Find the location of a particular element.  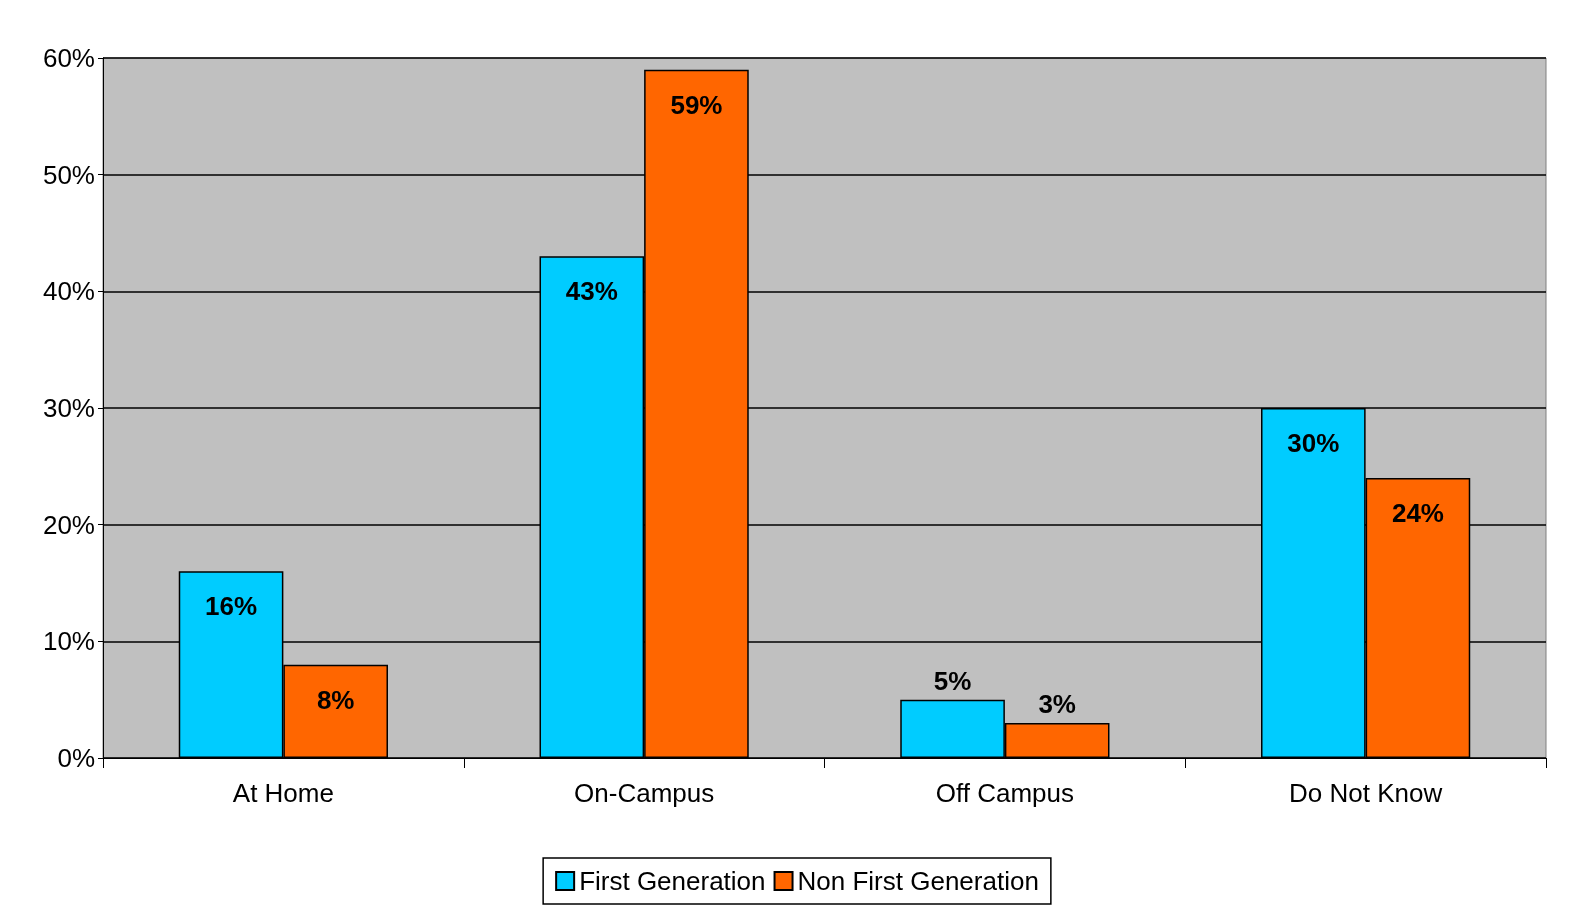

x-tick-label: At Home is located at coordinates (283, 793).